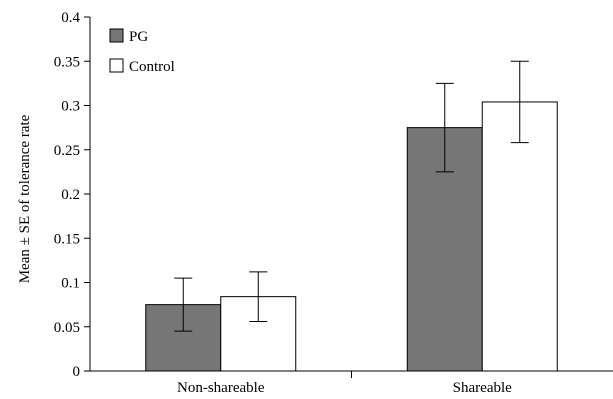  Describe the element at coordinates (70, 284) in the screenshot. I see `y-tick-label: 0.1` at that location.